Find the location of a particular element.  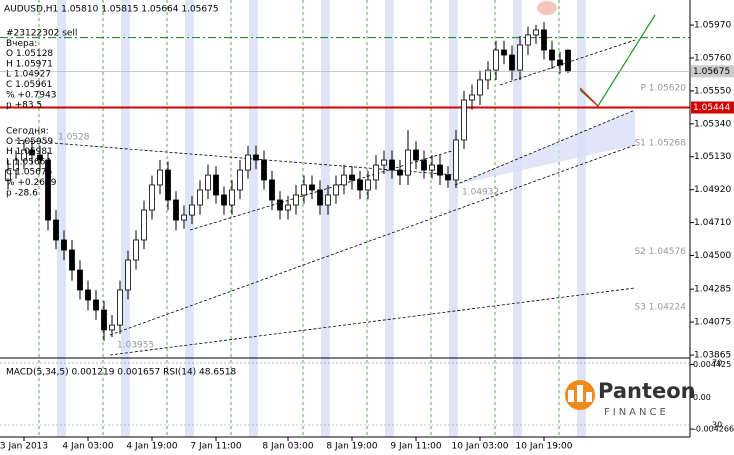

x-tick-label: 4 Jan 03:00 is located at coordinates (88, 447).